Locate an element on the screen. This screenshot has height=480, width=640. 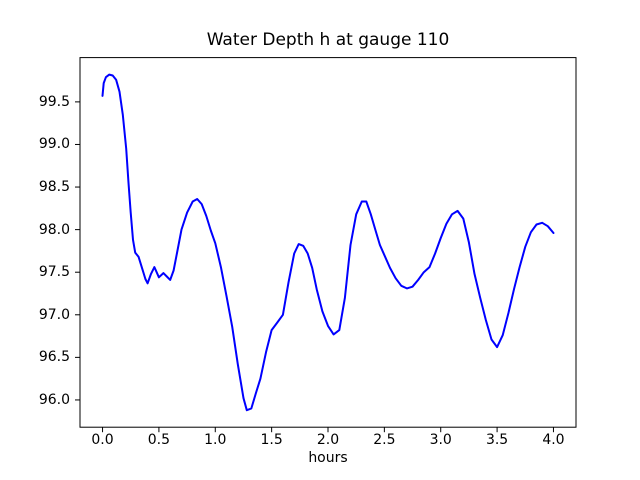
x-tick-label: 2.5 is located at coordinates (384, 440).